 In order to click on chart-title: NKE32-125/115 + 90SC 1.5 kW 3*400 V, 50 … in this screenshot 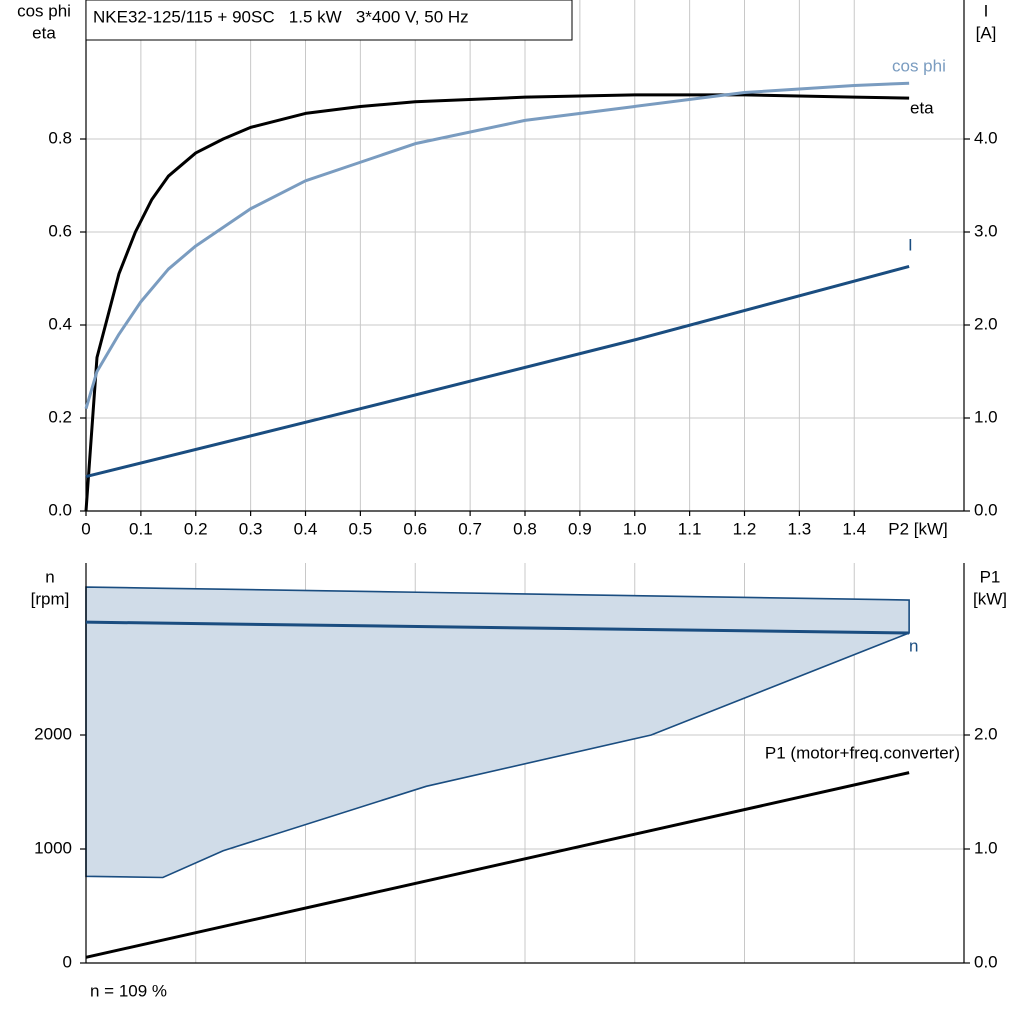, I will do `click(281, 16)`.